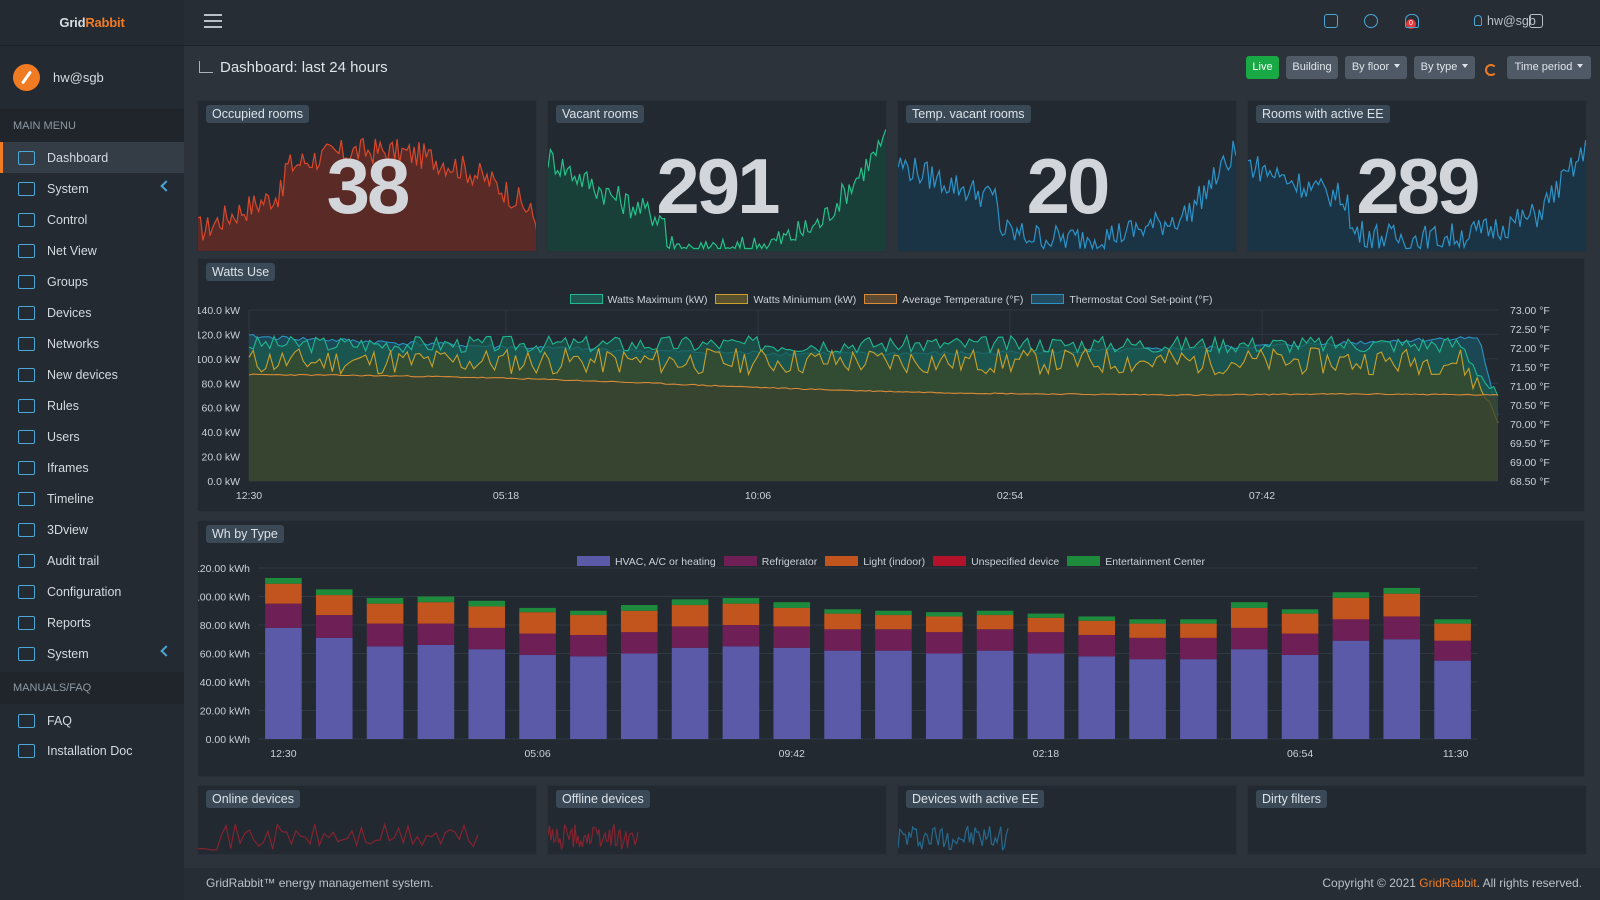  I want to click on x-tick: 02:54, so click(1010, 496).